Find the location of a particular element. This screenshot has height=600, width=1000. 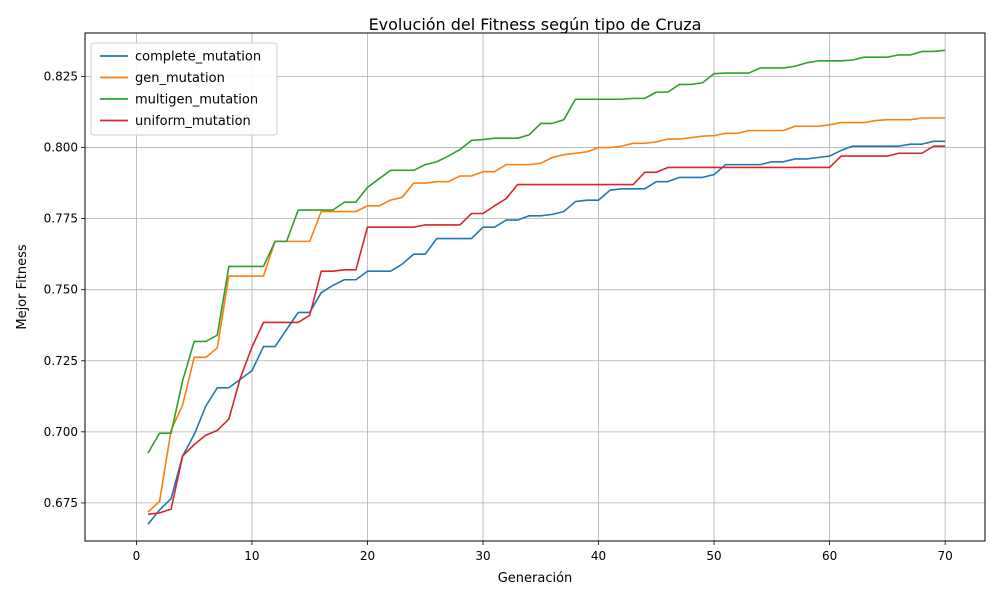

y-axis-label: Mejor Fitness is located at coordinates (22, 287).